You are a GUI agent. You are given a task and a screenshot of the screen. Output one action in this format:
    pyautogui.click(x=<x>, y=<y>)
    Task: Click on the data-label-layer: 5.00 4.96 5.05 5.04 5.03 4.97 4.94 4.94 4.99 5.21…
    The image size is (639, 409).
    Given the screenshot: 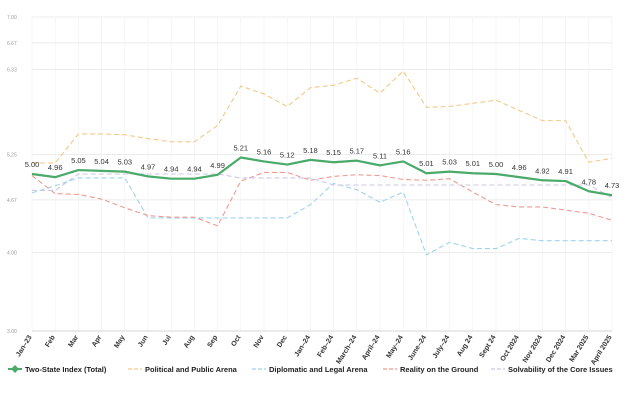 What is the action you would take?
    pyautogui.click(x=322, y=167)
    